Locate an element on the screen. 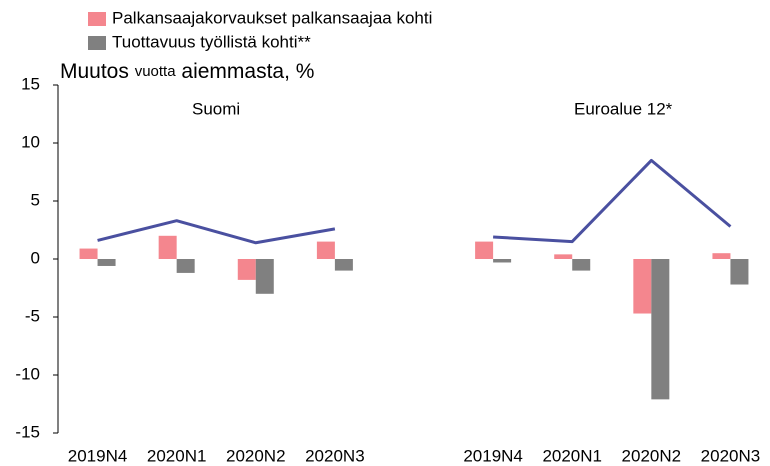 This screenshot has width=770, height=466. annotation: Euroalue 12* is located at coordinates (623, 108).